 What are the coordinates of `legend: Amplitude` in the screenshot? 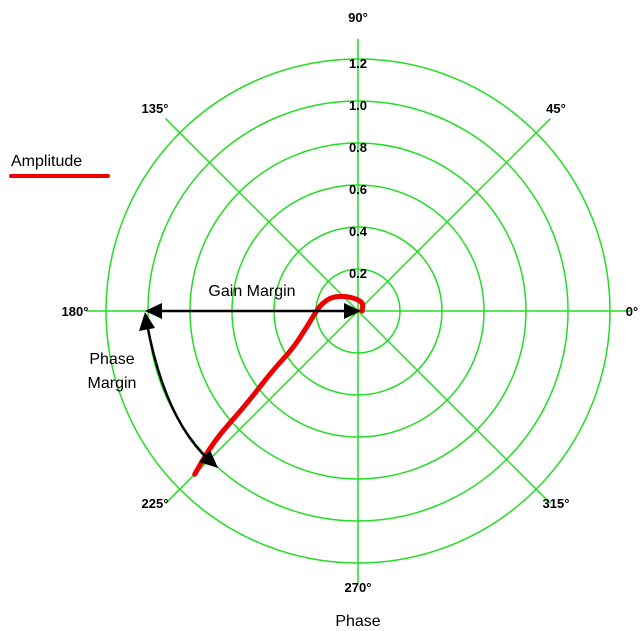 It's located at (59, 165).